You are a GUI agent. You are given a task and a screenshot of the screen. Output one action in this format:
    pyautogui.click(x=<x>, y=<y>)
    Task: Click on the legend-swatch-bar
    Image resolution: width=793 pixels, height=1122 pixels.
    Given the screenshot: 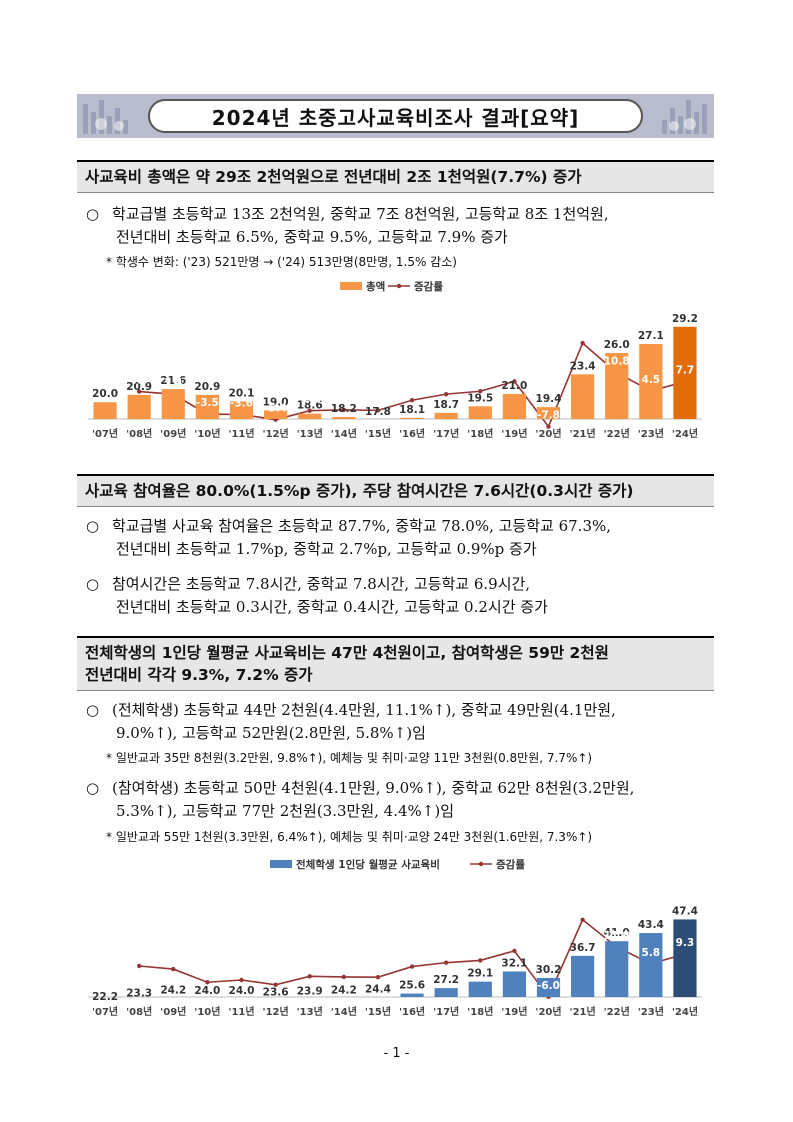 What is the action you would take?
    pyautogui.click(x=281, y=864)
    